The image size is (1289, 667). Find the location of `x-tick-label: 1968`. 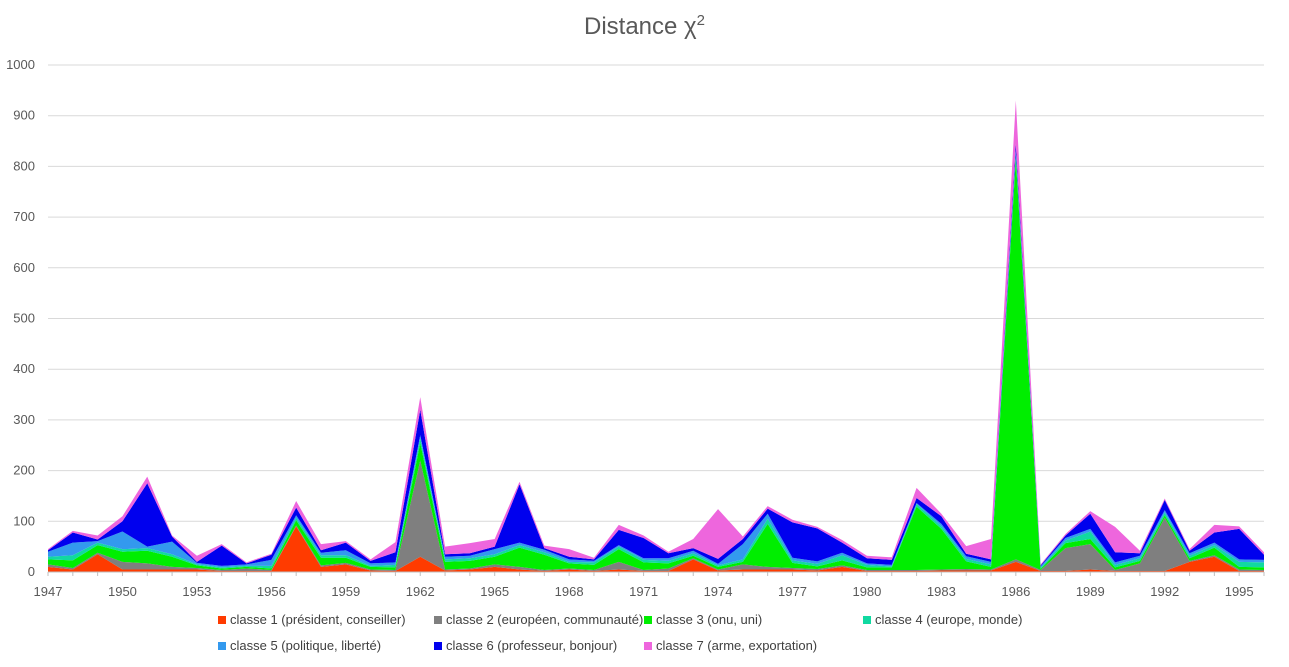

x-tick-label: 1968 is located at coordinates (569, 591).